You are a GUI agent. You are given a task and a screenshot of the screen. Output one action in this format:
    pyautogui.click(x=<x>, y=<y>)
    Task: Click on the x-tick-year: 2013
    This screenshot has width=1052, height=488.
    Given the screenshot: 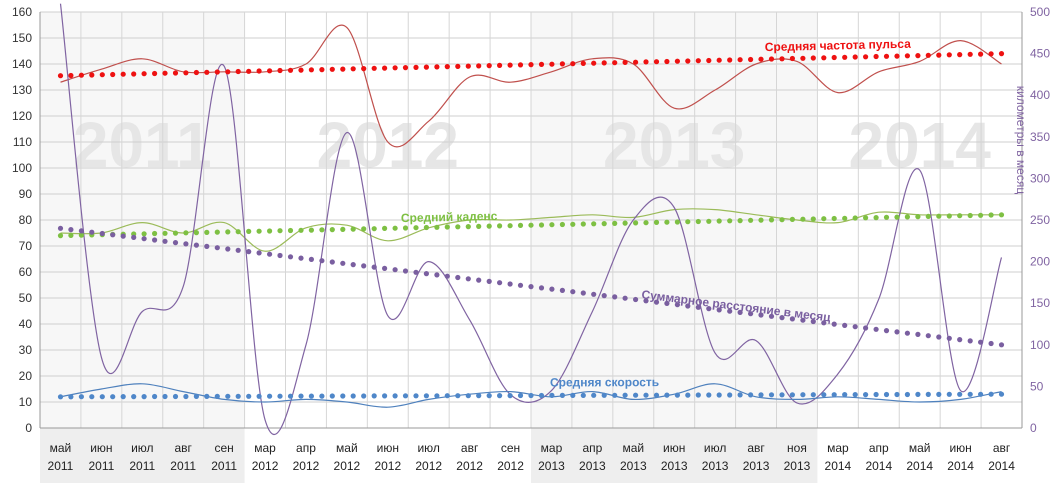 What is the action you would take?
    pyautogui.click(x=674, y=466)
    